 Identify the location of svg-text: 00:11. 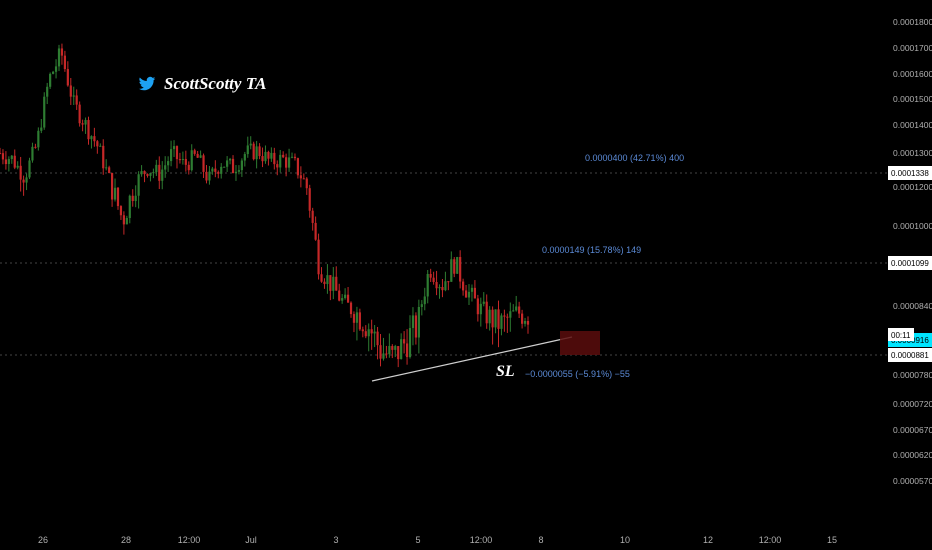
(901, 335).